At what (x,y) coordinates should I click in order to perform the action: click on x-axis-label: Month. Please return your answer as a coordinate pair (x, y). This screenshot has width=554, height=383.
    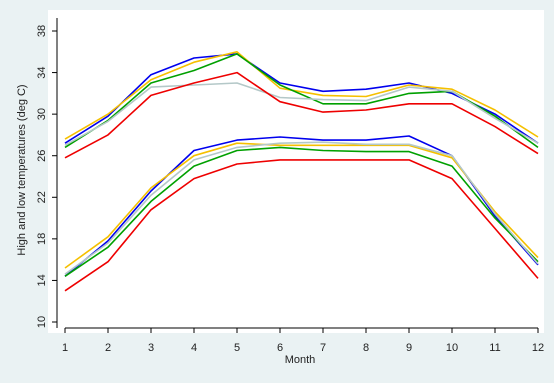
    Looking at the image, I should click on (300, 360).